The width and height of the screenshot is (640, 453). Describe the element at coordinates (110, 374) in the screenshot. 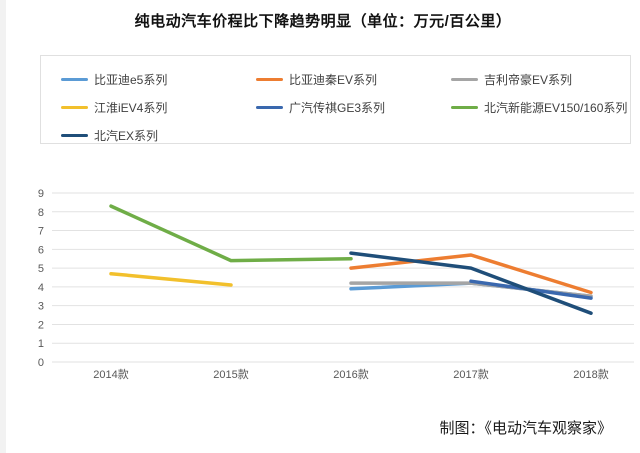

I see `x-tick-label: 2014款` at that location.